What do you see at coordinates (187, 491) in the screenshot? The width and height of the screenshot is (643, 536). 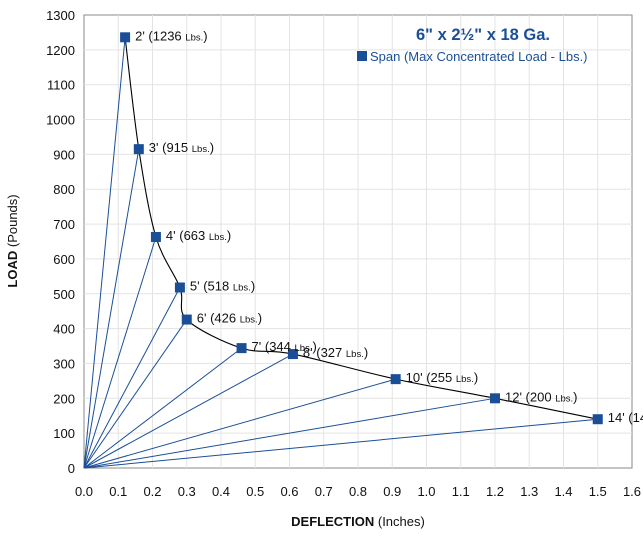 I see `x-tick-label: 0.3` at bounding box center [187, 491].